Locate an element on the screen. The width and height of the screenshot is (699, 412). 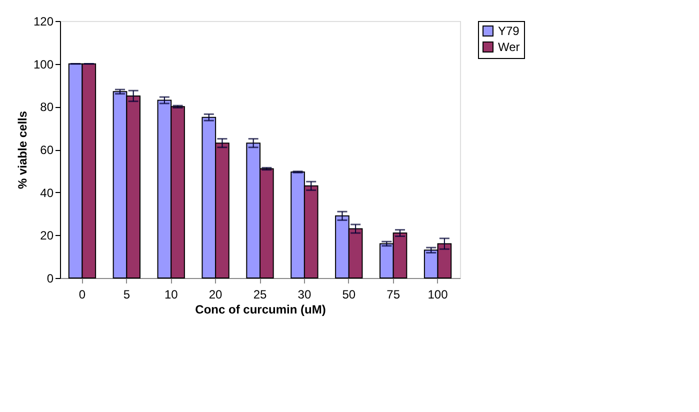
x-tick-label: 30 is located at coordinates (305, 295).